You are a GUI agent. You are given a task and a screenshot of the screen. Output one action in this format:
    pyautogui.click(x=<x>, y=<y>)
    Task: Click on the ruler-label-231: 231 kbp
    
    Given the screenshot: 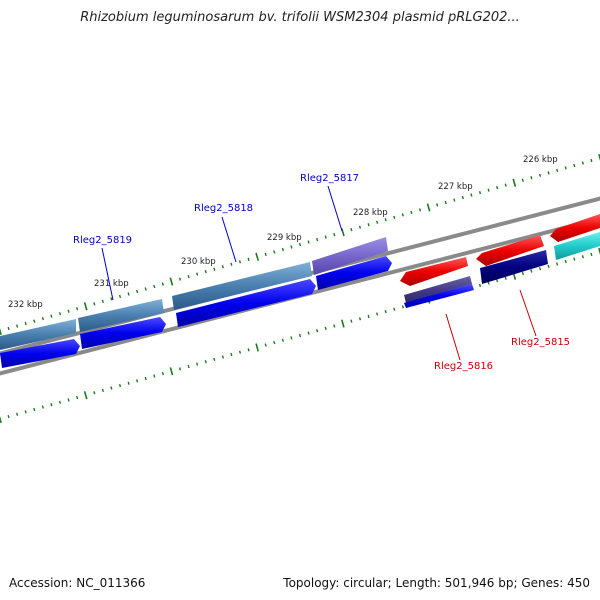 What is the action you would take?
    pyautogui.click(x=111, y=284)
    